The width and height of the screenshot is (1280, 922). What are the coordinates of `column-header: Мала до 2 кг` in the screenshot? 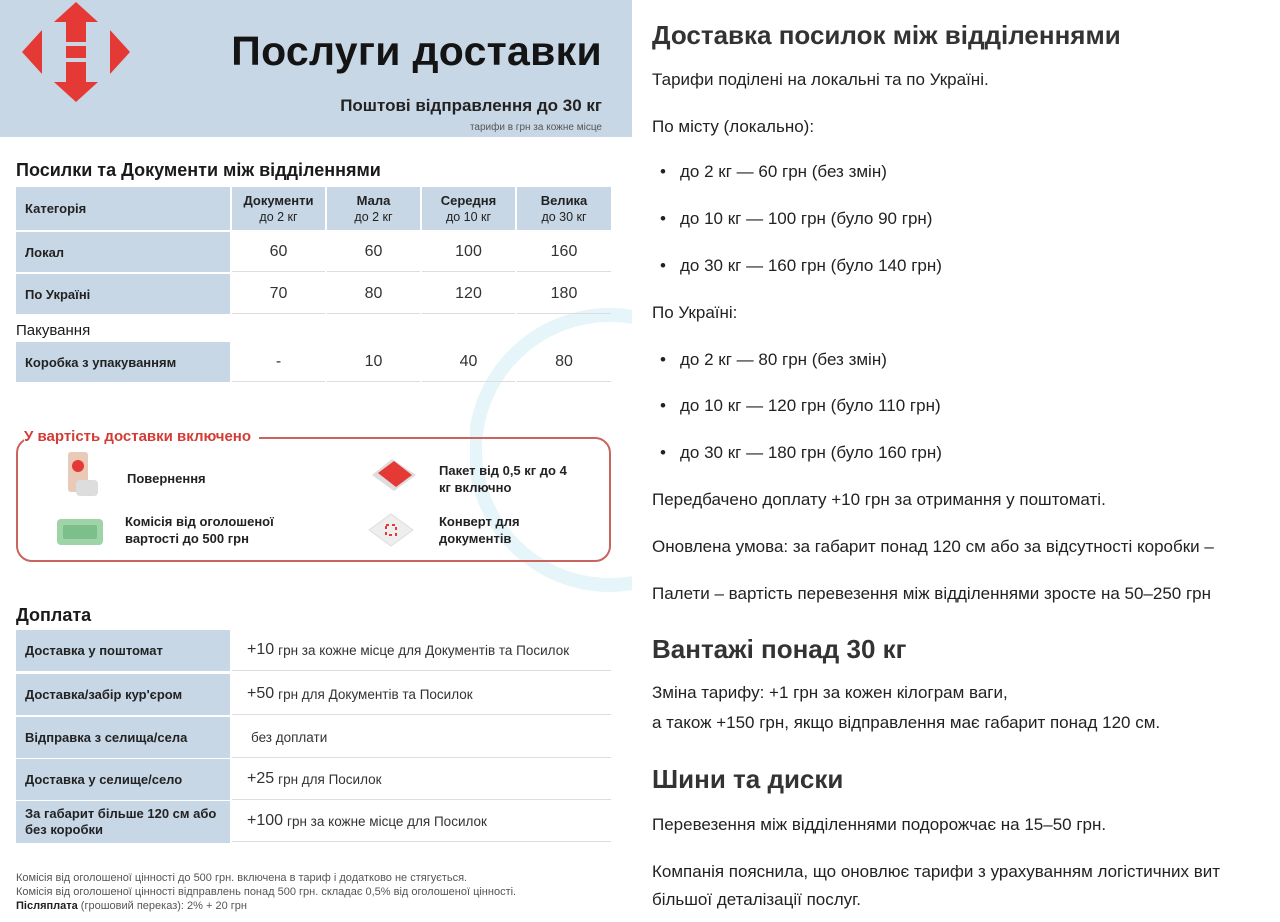 It's located at (373, 208).